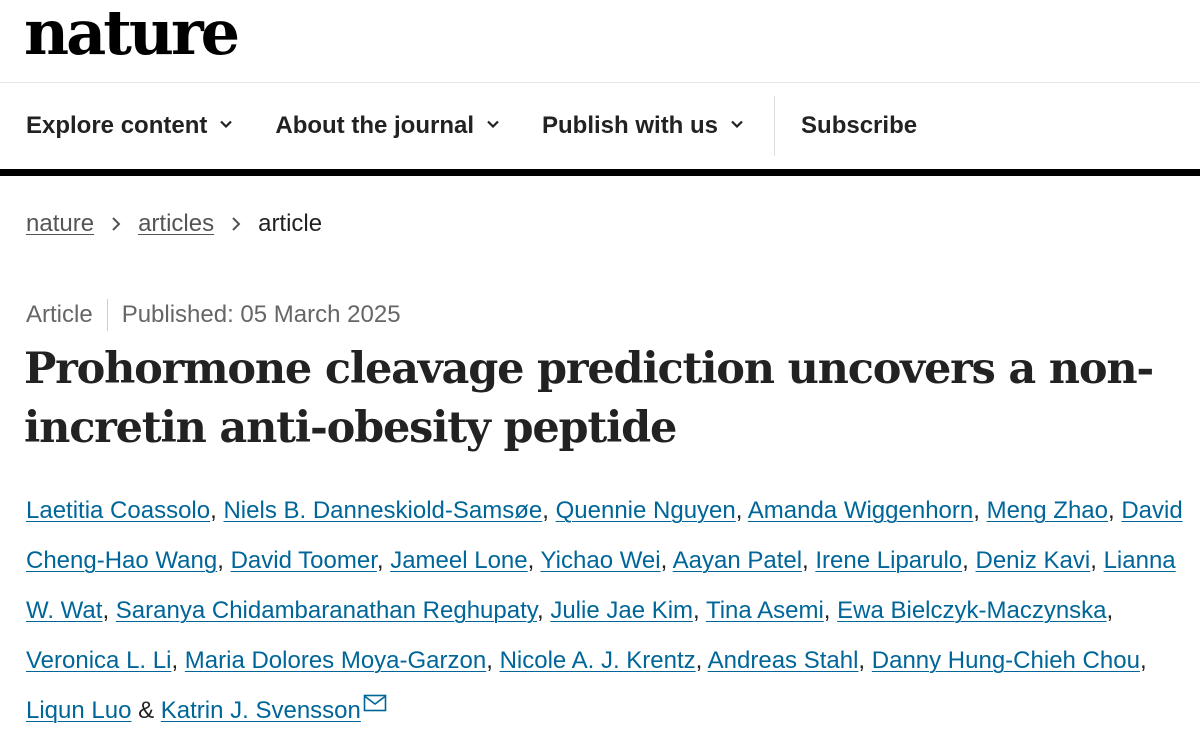  Describe the element at coordinates (117, 125) in the screenshot. I see `nav-label: Explore content` at that location.